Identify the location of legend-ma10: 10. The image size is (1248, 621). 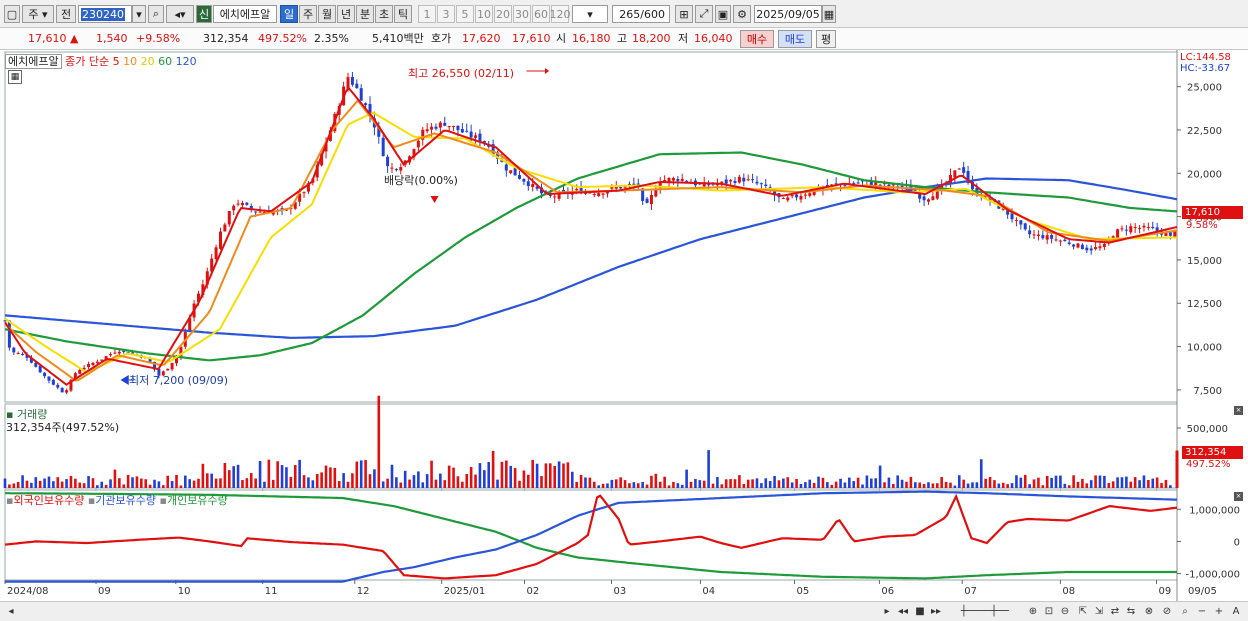
(130, 61).